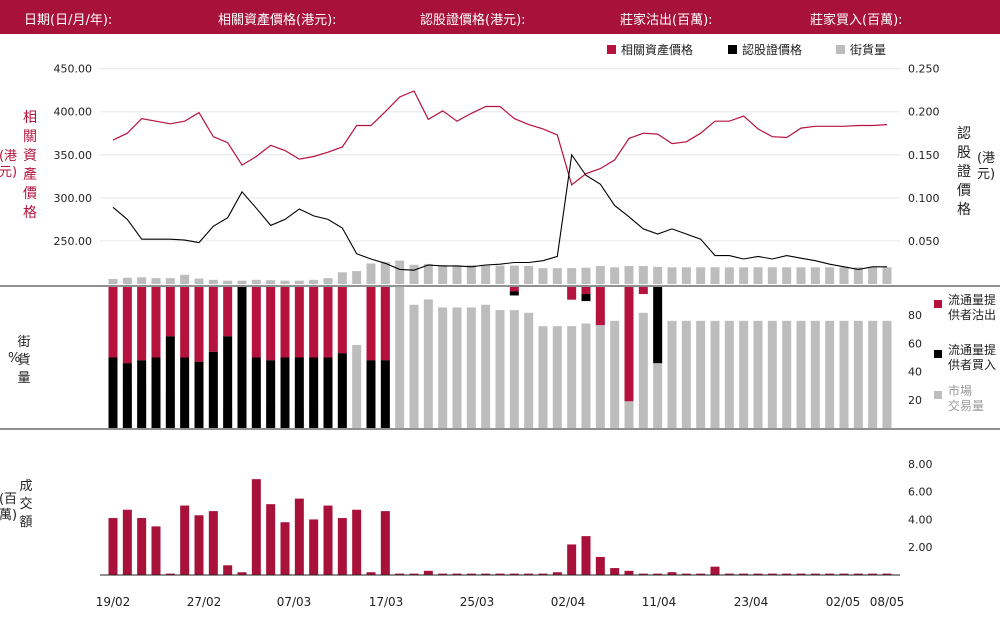 This screenshot has width=1000, height=620. What do you see at coordinates (473, 20) in the screenshot?
I see `warrant-price-label: 認股證價格(港元):` at bounding box center [473, 20].